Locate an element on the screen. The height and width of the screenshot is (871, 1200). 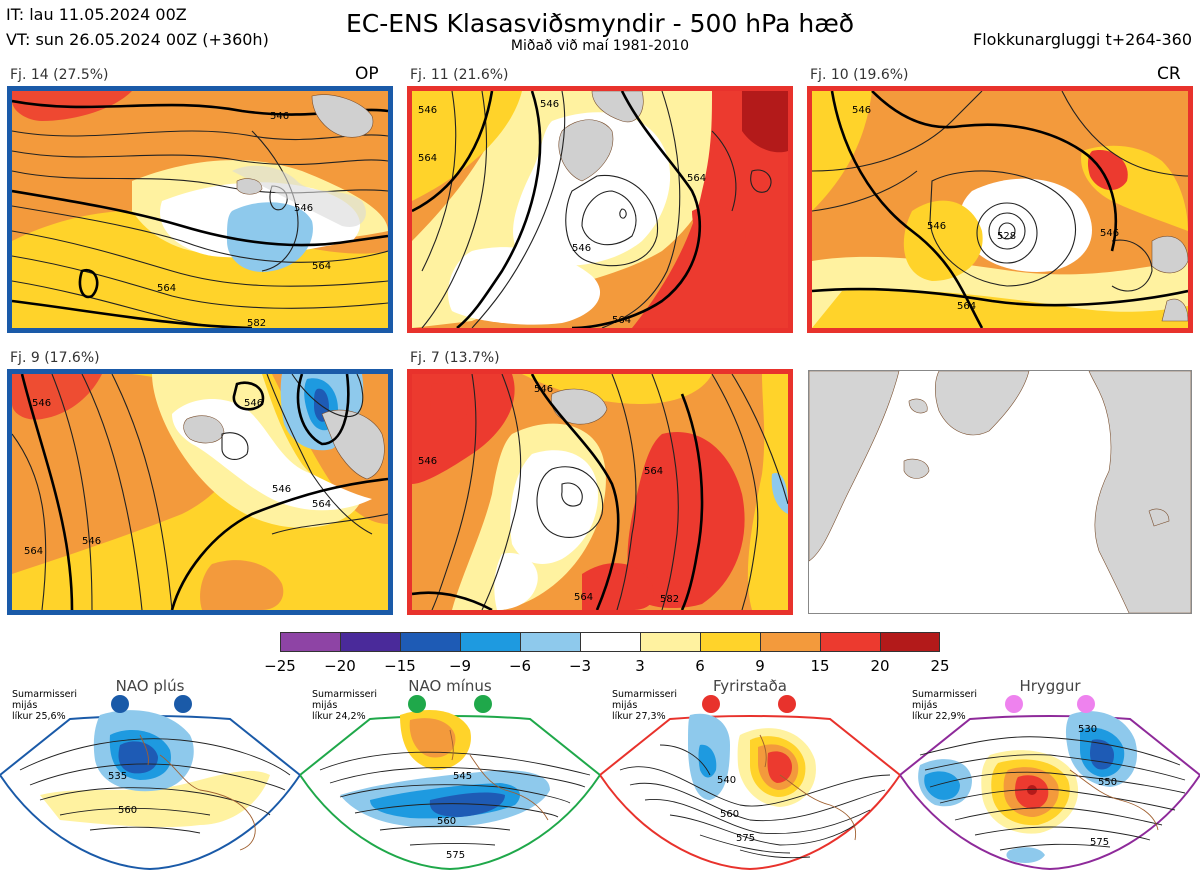
page-subtitle: Miðað við maí 1981-2010 is located at coordinates (600, 46).